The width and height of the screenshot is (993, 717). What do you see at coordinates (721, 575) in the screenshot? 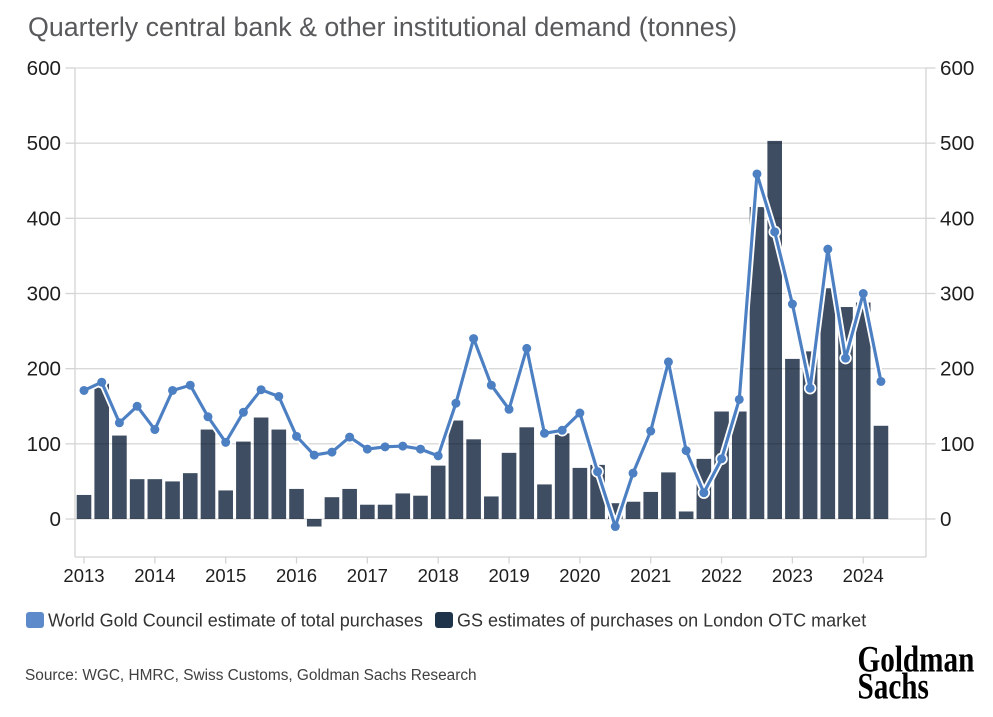
I see `svg-text: 2022` at bounding box center [721, 575].